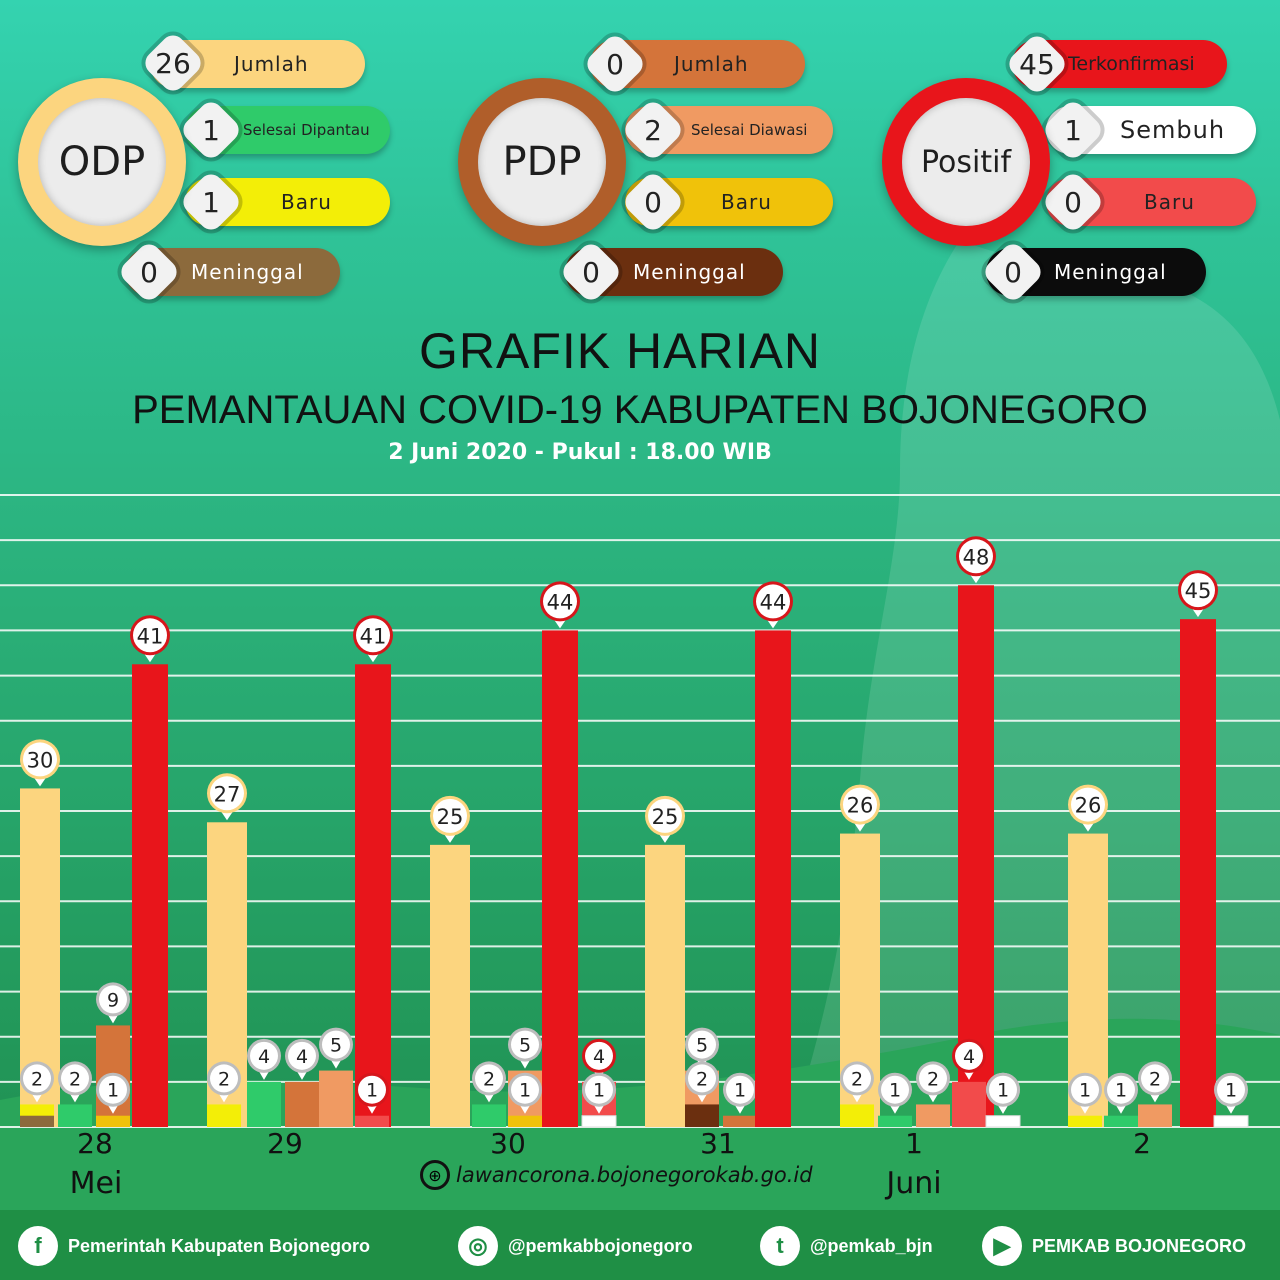  What do you see at coordinates (478, 1246) in the screenshot?
I see `instagram-icon: ◎` at bounding box center [478, 1246].